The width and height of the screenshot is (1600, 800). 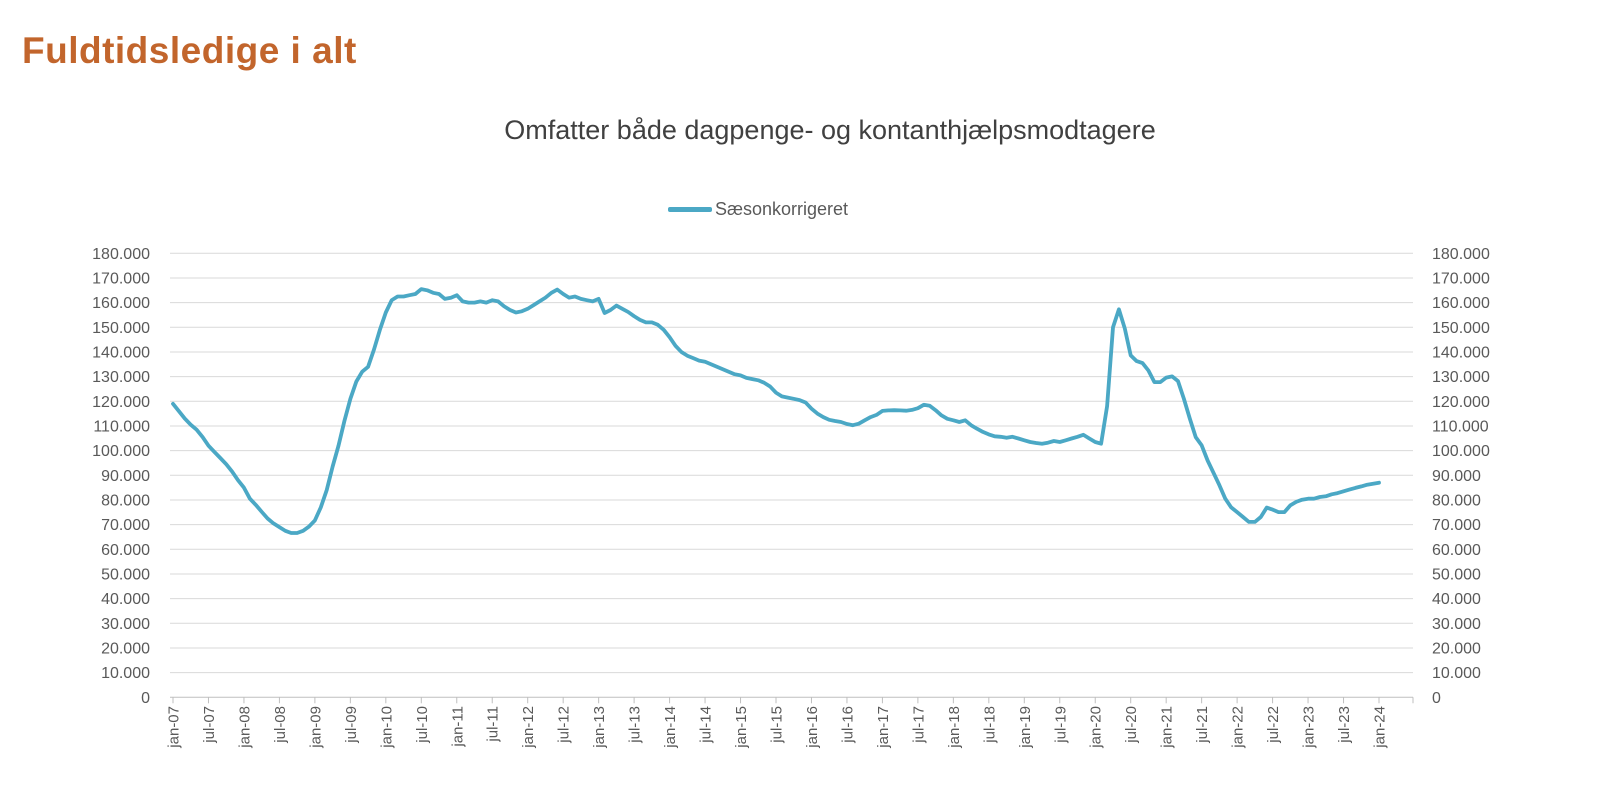 I want to click on x-axis-label: jul-16, so click(x=847, y=725).